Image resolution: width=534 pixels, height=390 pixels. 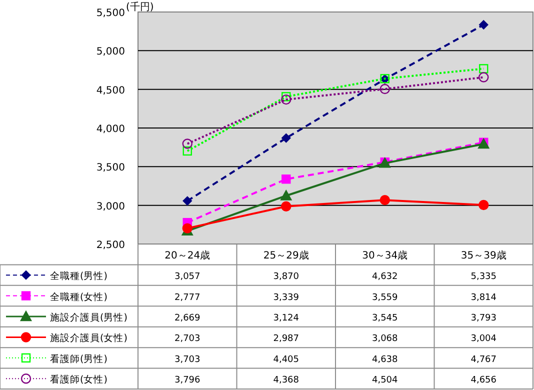 What do you see at coordinates (286, 277) in the screenshot?
I see `data-label: 3,870` at bounding box center [286, 277].